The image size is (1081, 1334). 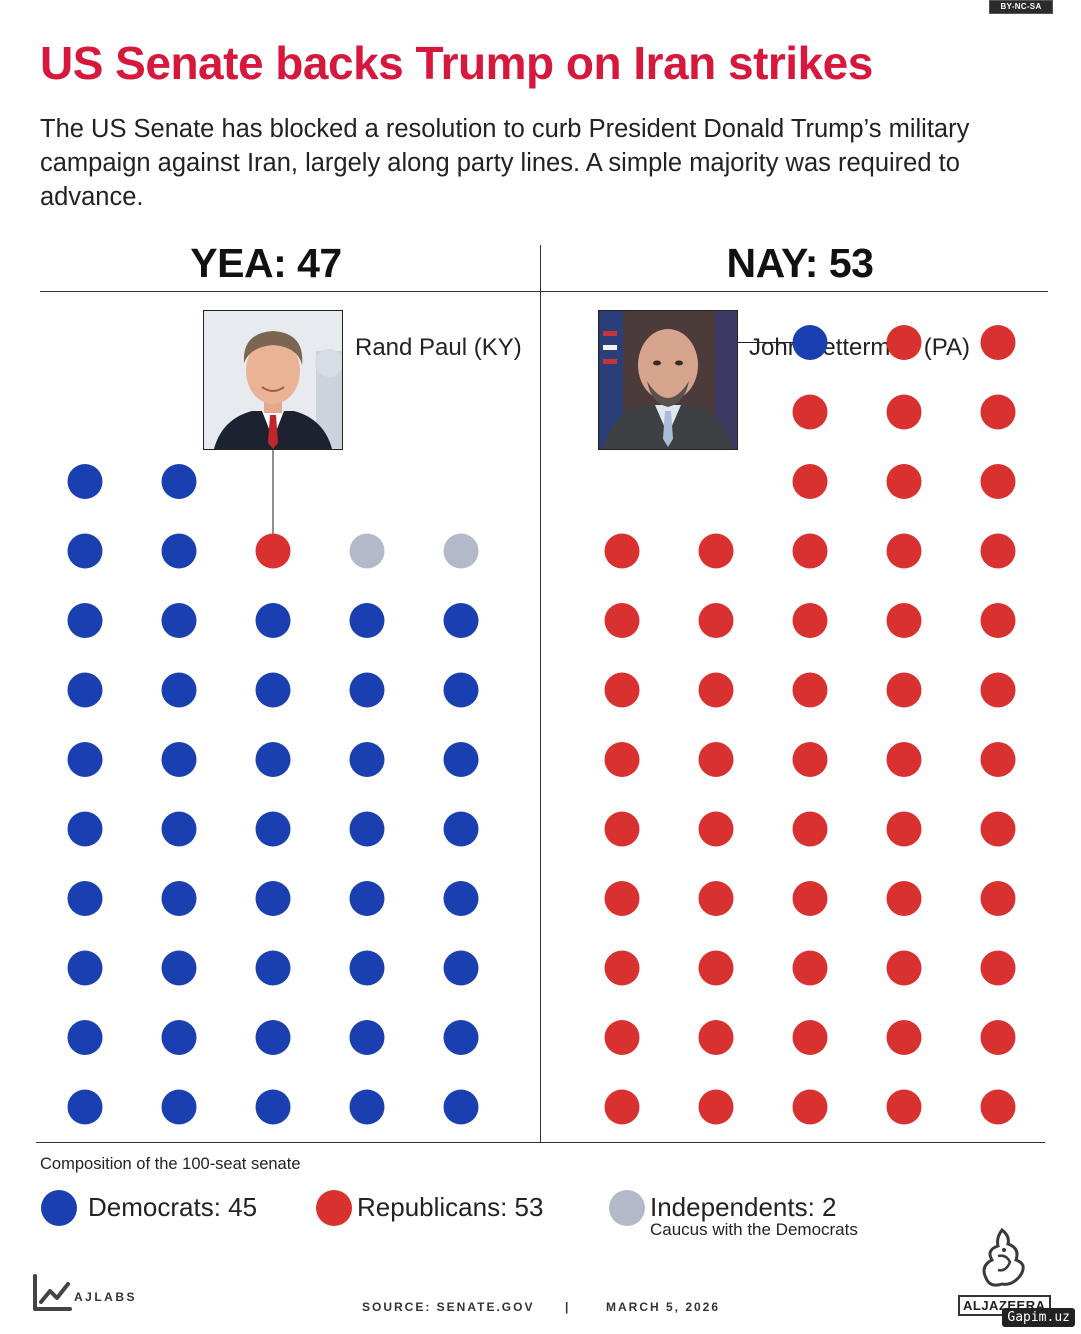 What do you see at coordinates (59, 1208) in the screenshot?
I see `democrat-legend-swatch` at bounding box center [59, 1208].